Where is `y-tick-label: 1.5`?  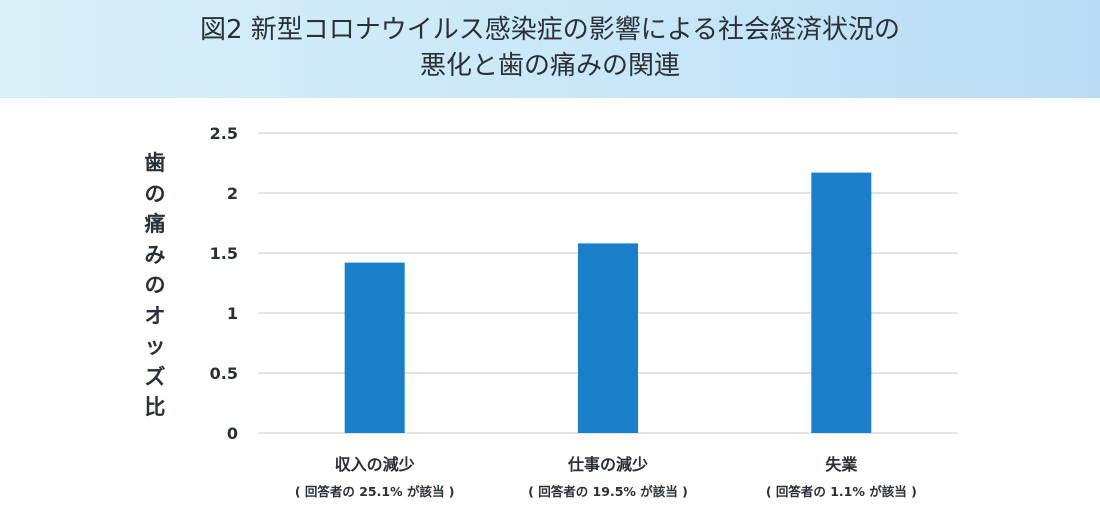 y-tick-label: 1.5 is located at coordinates (224, 253).